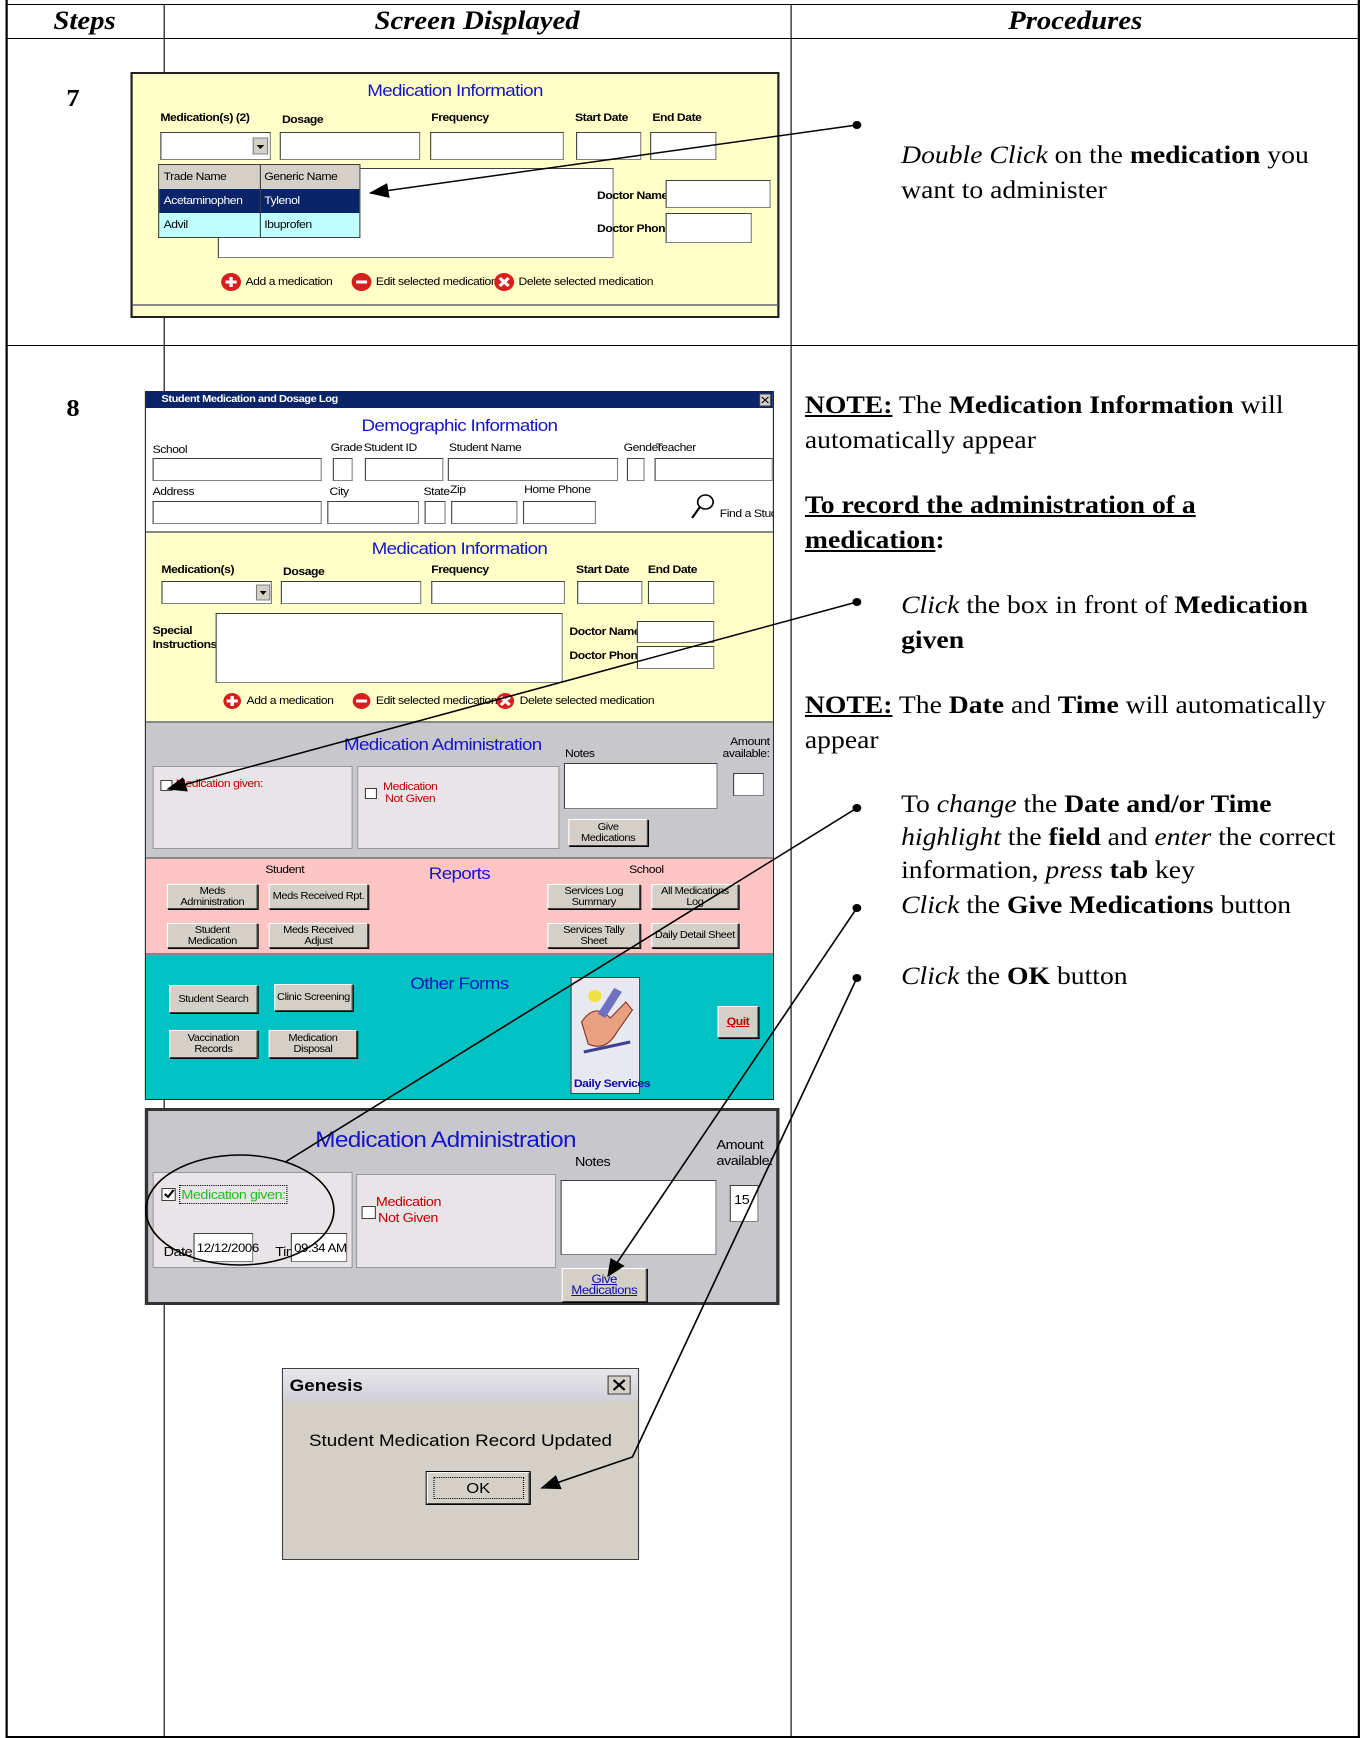 The height and width of the screenshot is (1738, 1371). Describe the element at coordinates (695, 935) in the screenshot. I see `report-button: Daily Detail Sheet` at that location.